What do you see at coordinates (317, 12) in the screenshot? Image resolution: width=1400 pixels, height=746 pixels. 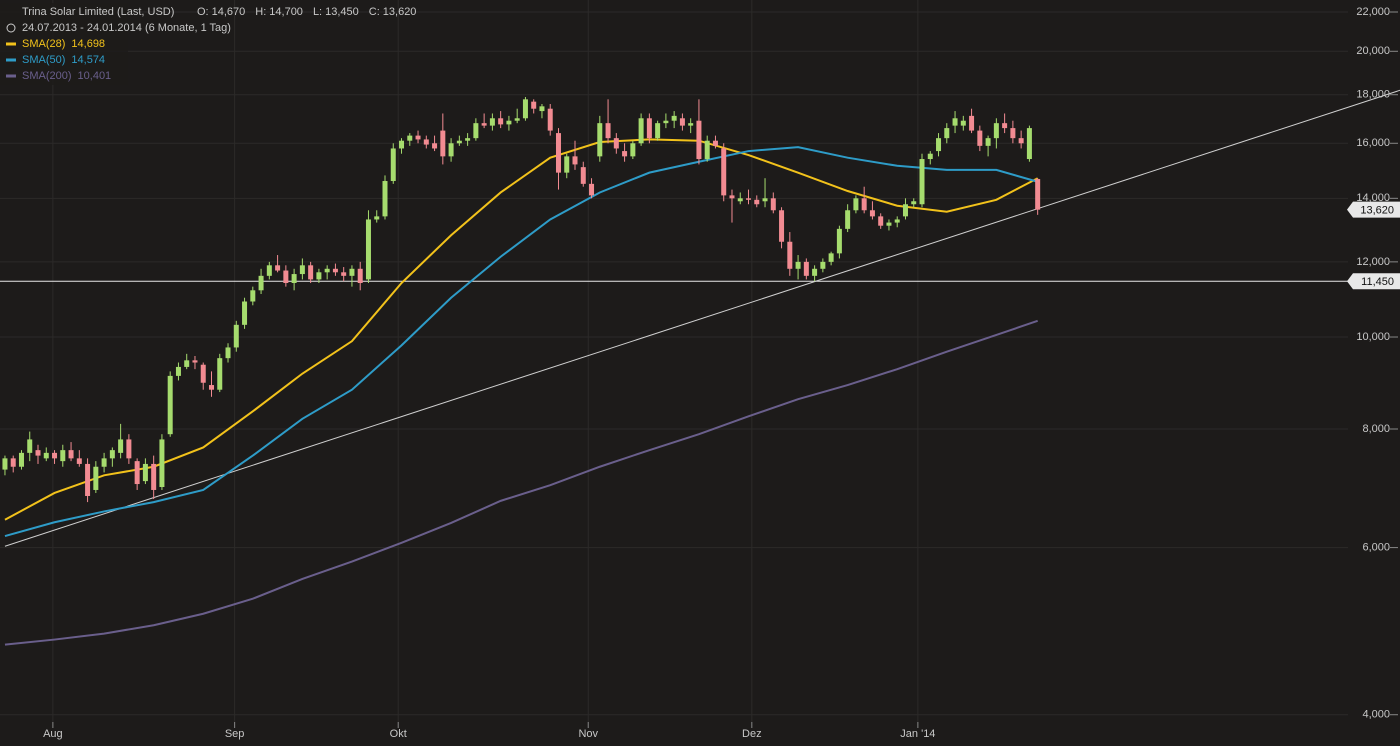 I see `ohlc-label: L:` at bounding box center [317, 12].